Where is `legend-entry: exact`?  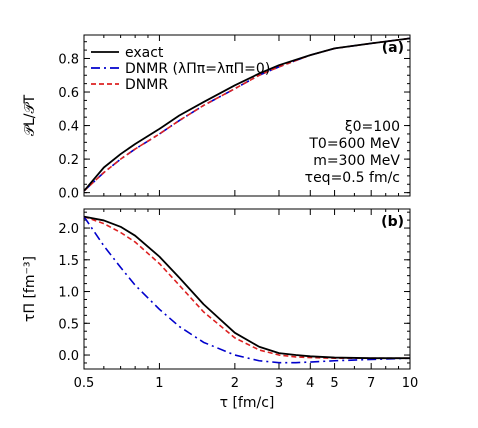
legend-entry: exact is located at coordinates (144, 53).